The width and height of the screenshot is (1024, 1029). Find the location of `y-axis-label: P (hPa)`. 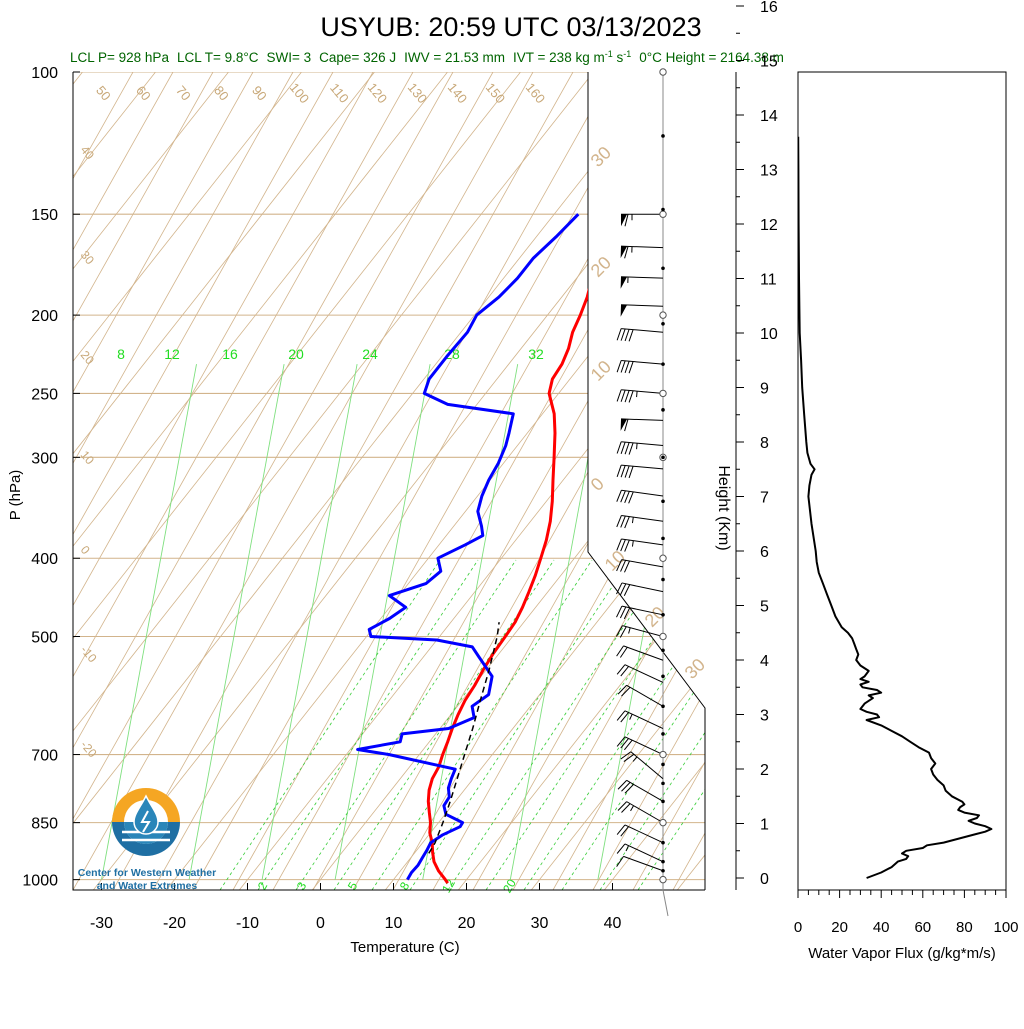

y-axis-label: P (hPa) is located at coordinates (15, 495).